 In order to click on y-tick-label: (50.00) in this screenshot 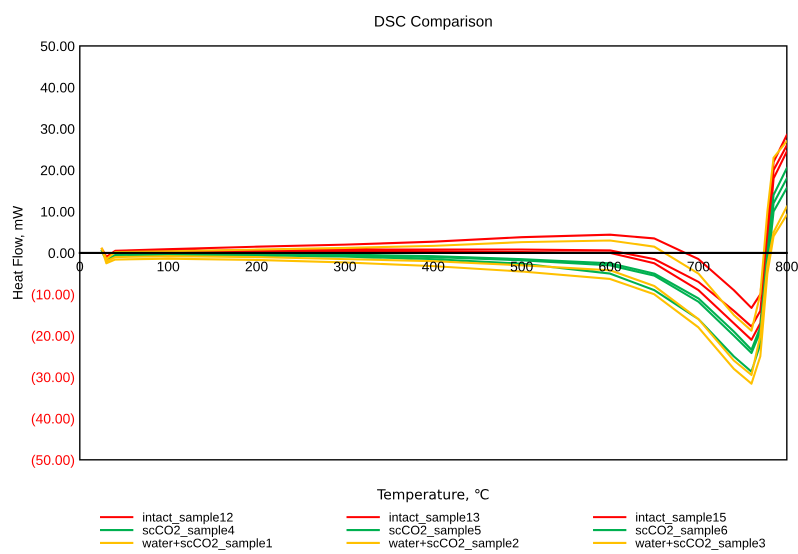, I will do `click(53, 461)`.